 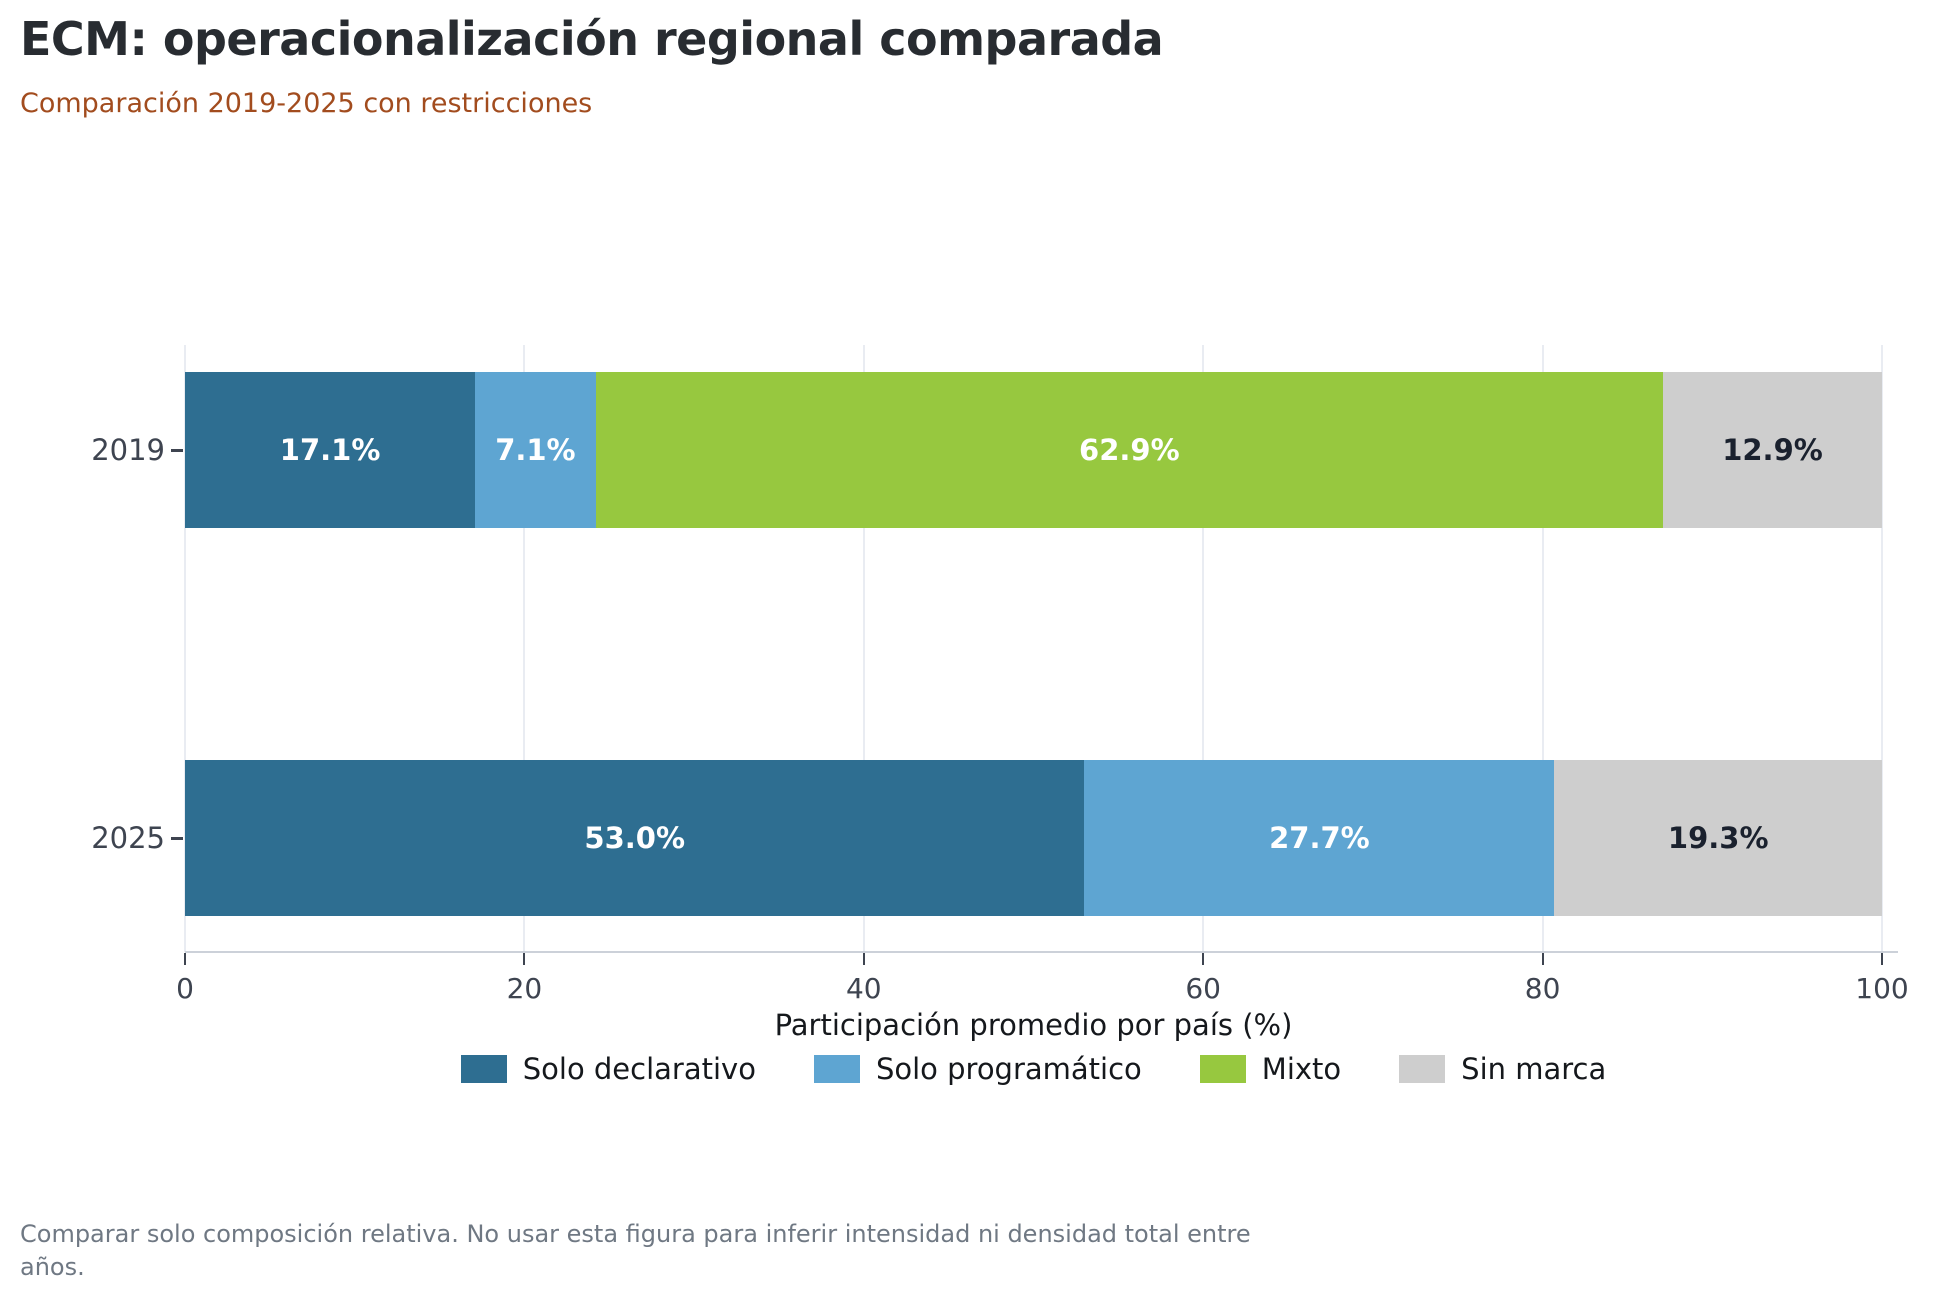 I want to click on y-tick-label-2025: 2025, so click(x=128, y=838).